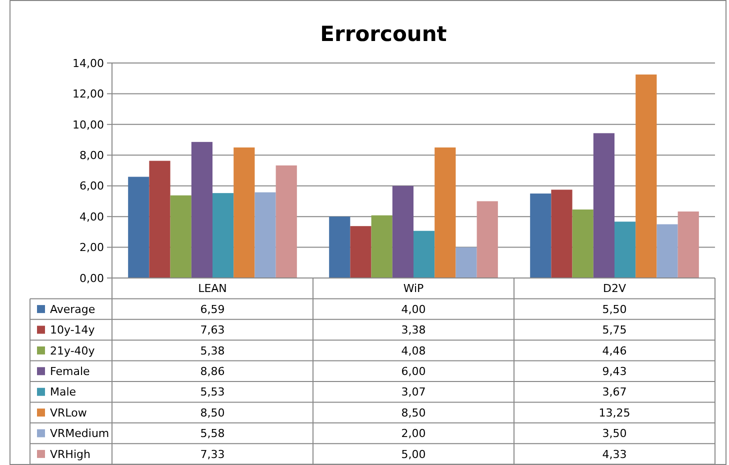 This screenshot has height=465, width=729. I want to click on x-tick-label: WiP, so click(413, 289).